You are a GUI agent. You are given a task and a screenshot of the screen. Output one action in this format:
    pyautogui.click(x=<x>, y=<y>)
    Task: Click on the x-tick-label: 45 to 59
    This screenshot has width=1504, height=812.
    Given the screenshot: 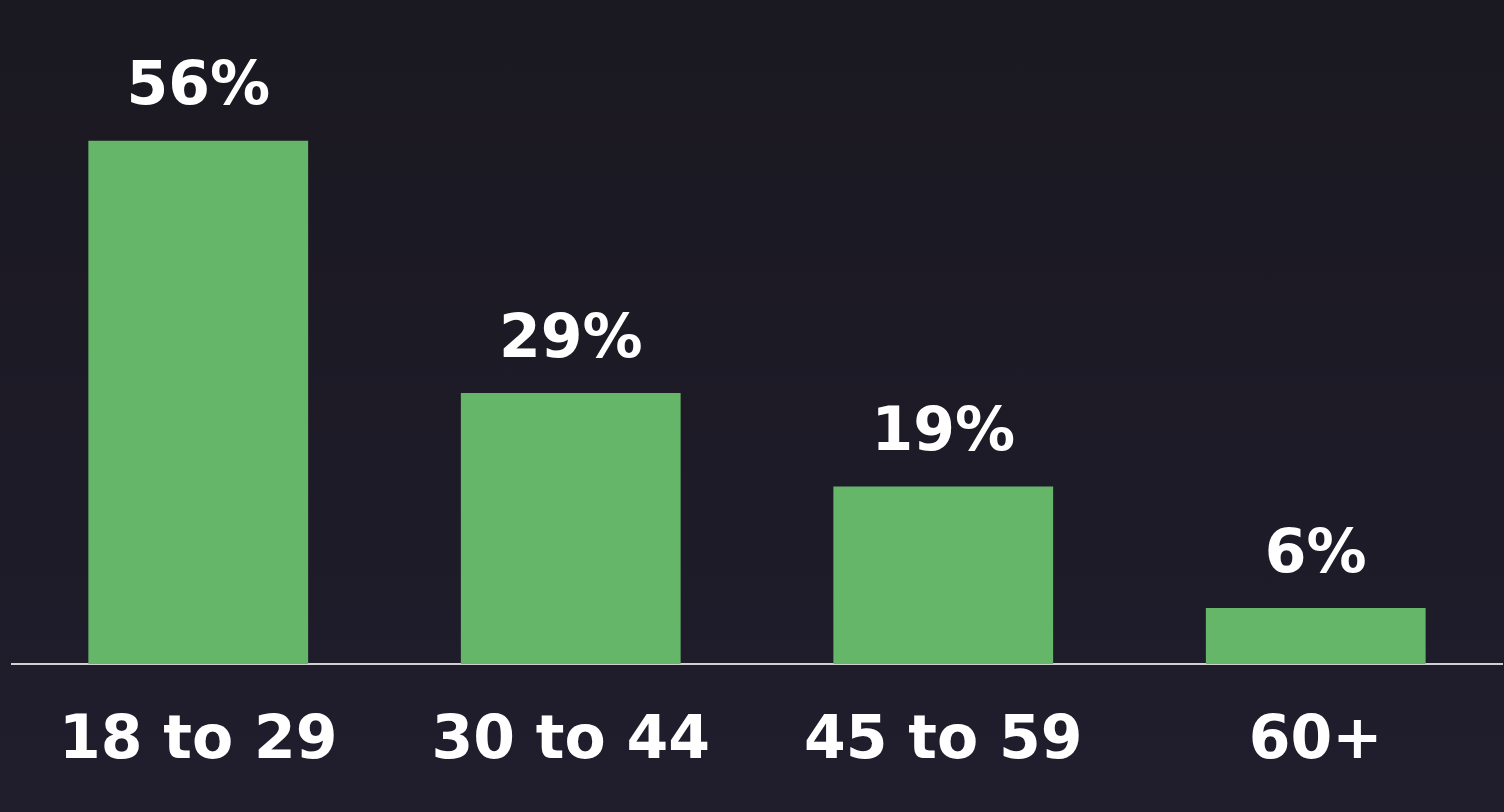 What is the action you would take?
    pyautogui.click(x=943, y=736)
    